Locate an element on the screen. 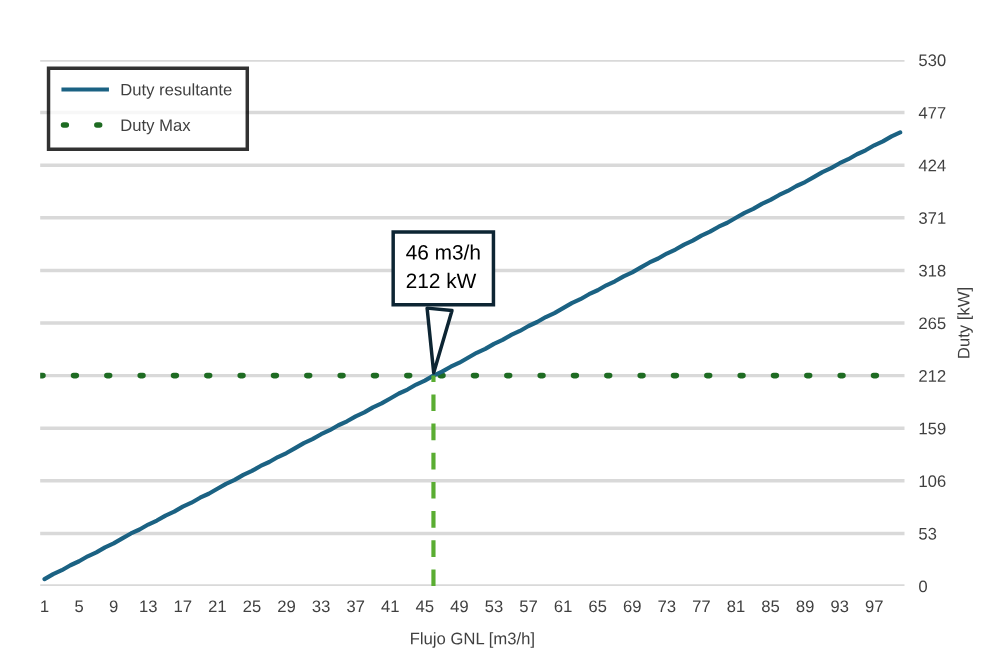 The image size is (1005, 666). y-tick-label: 159 is located at coordinates (932, 428).